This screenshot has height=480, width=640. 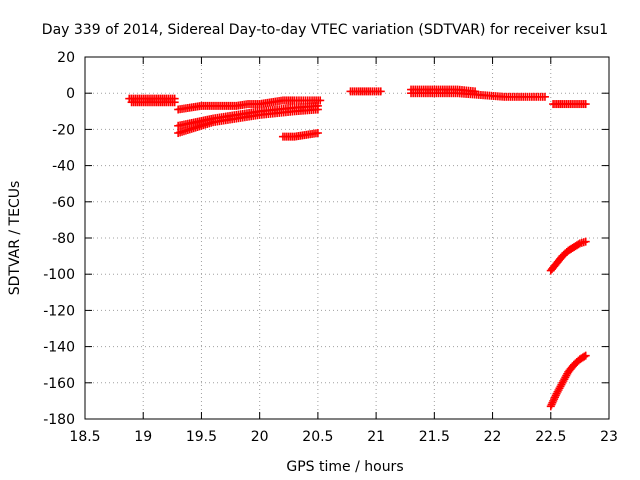 I want to click on y-tick-label: -140, so click(x=59, y=348).